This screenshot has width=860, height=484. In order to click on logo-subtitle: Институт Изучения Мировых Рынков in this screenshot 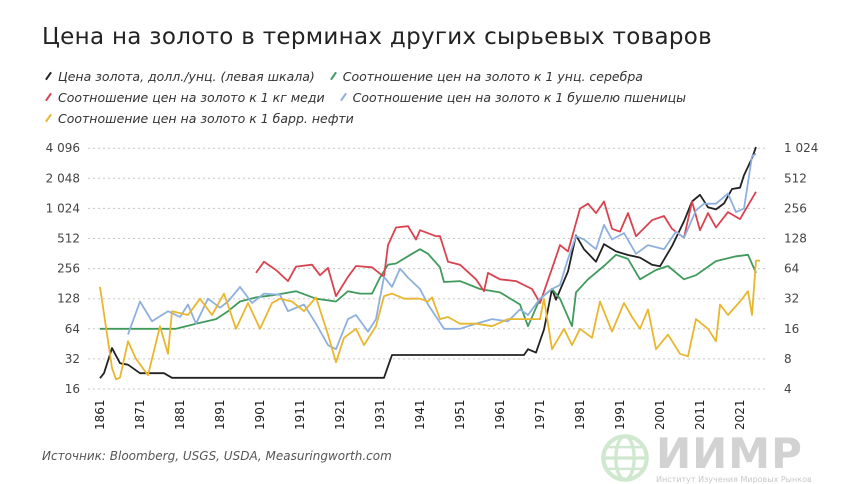, I will do `click(734, 479)`.